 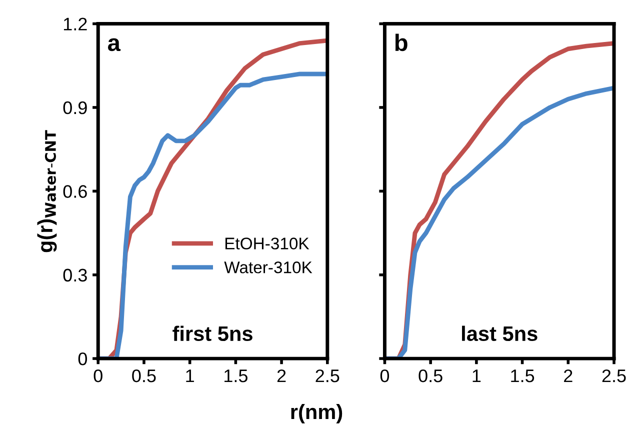 What do you see at coordinates (401, 43) in the screenshot?
I see `annotation: b` at bounding box center [401, 43].